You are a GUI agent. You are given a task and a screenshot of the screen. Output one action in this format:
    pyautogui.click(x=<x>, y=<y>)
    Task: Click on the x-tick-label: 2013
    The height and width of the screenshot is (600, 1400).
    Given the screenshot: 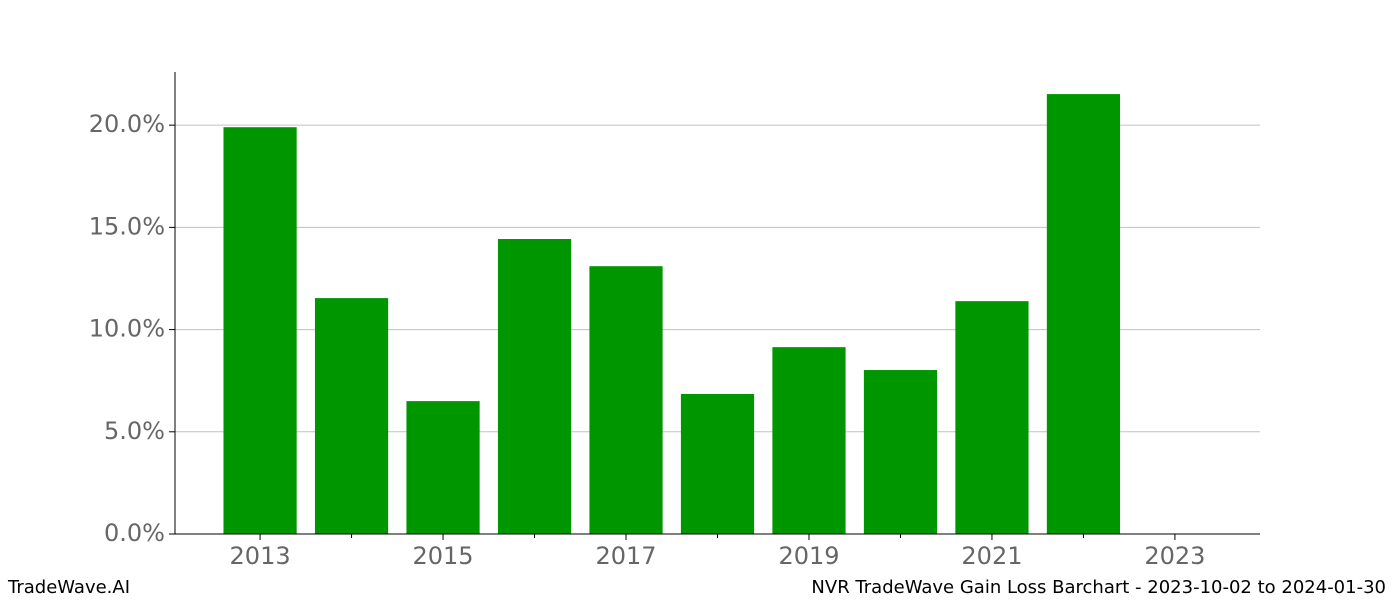 What is the action you would take?
    pyautogui.click(x=260, y=556)
    